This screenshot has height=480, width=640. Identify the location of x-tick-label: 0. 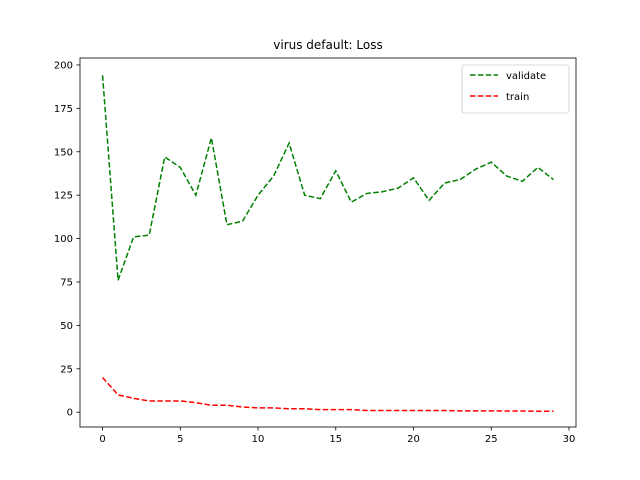
(102, 439).